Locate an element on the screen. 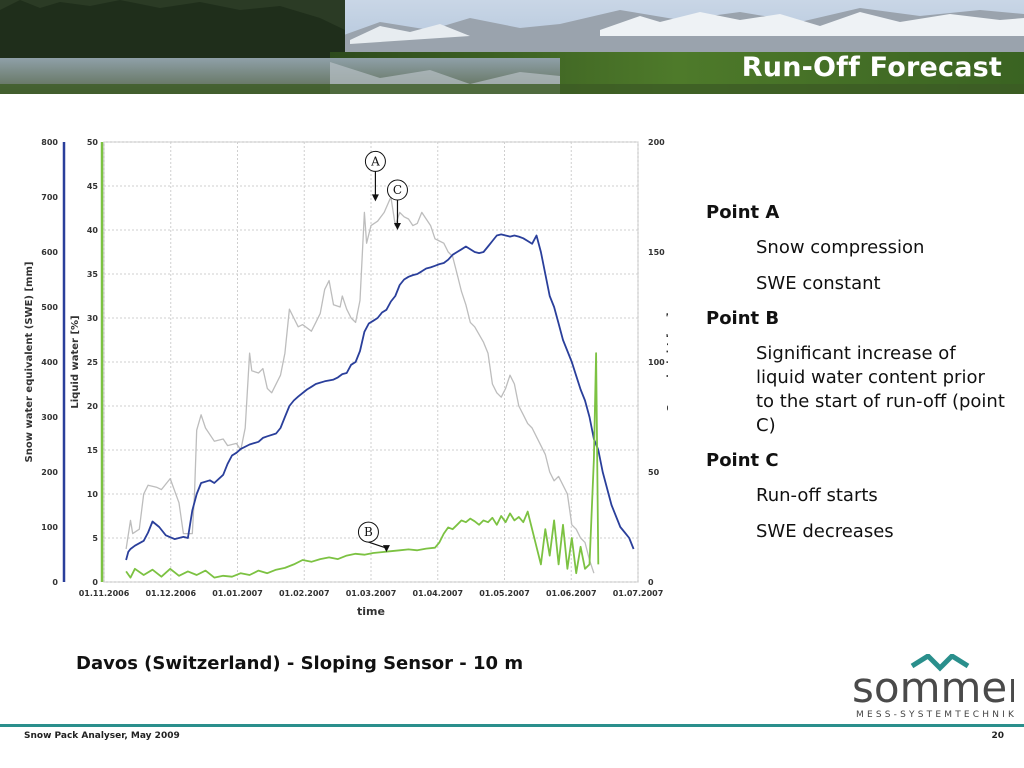 This screenshot has height=768, width=1024. lw-tick-label: 0 is located at coordinates (95, 582).